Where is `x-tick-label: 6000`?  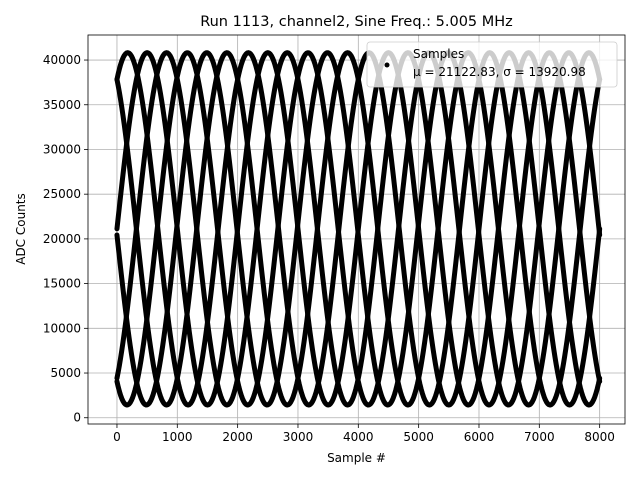 x-tick-label: 6000 is located at coordinates (479, 437).